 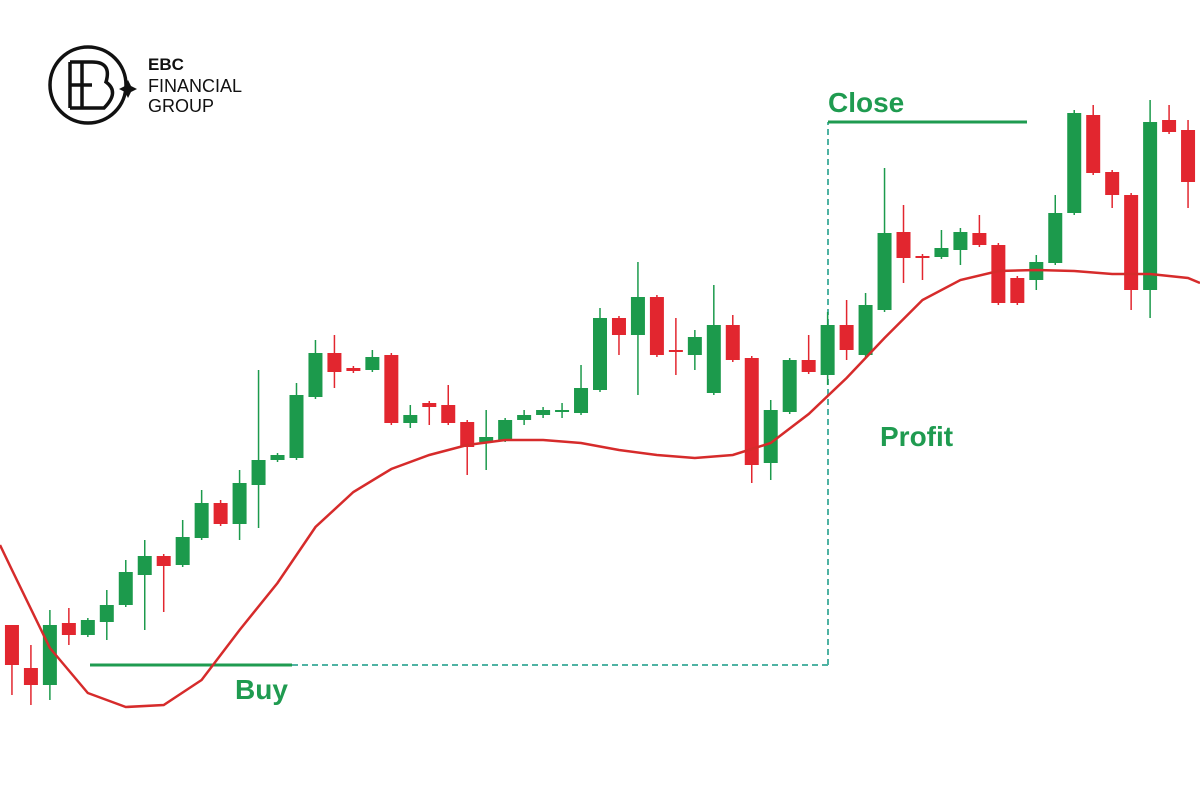 What do you see at coordinates (145, 85) in the screenshot?
I see `logo: EBC FINANCIAL GROUP` at bounding box center [145, 85].